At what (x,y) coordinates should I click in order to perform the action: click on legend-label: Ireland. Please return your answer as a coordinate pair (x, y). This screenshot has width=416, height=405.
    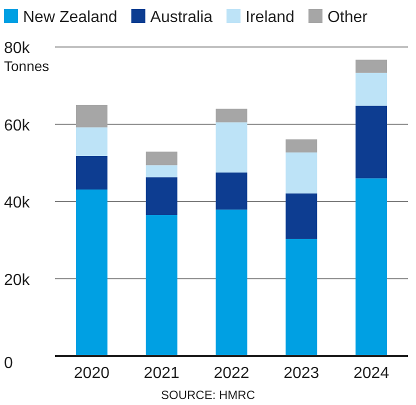
    Looking at the image, I should click on (270, 17).